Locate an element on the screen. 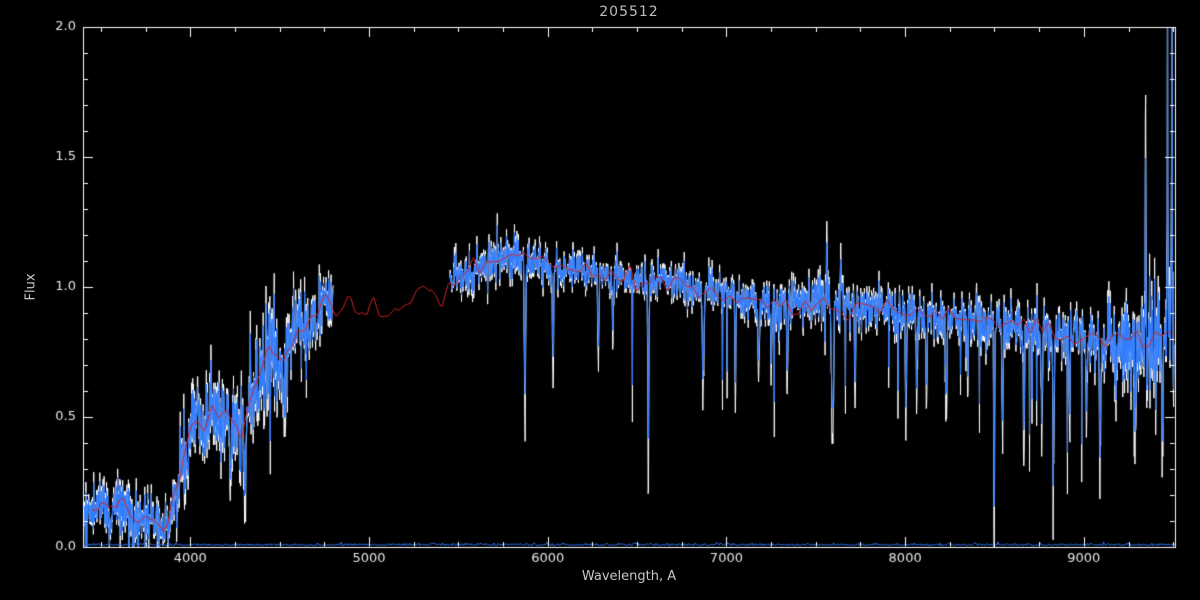 The image size is (1200, 600). plot-title: 205512 is located at coordinates (629, 12).